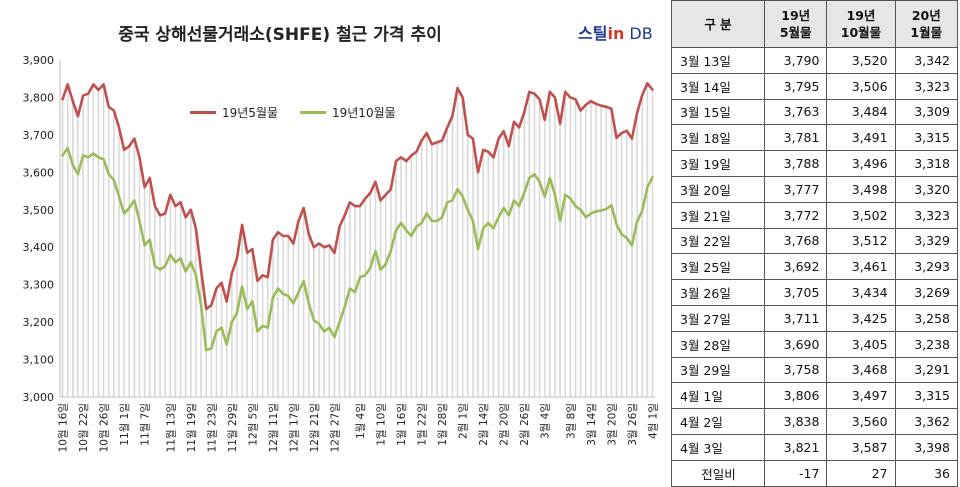 The image size is (960, 487). Describe the element at coordinates (926, 421) in the screenshot. I see `table-value-cell: 3,362` at that location.